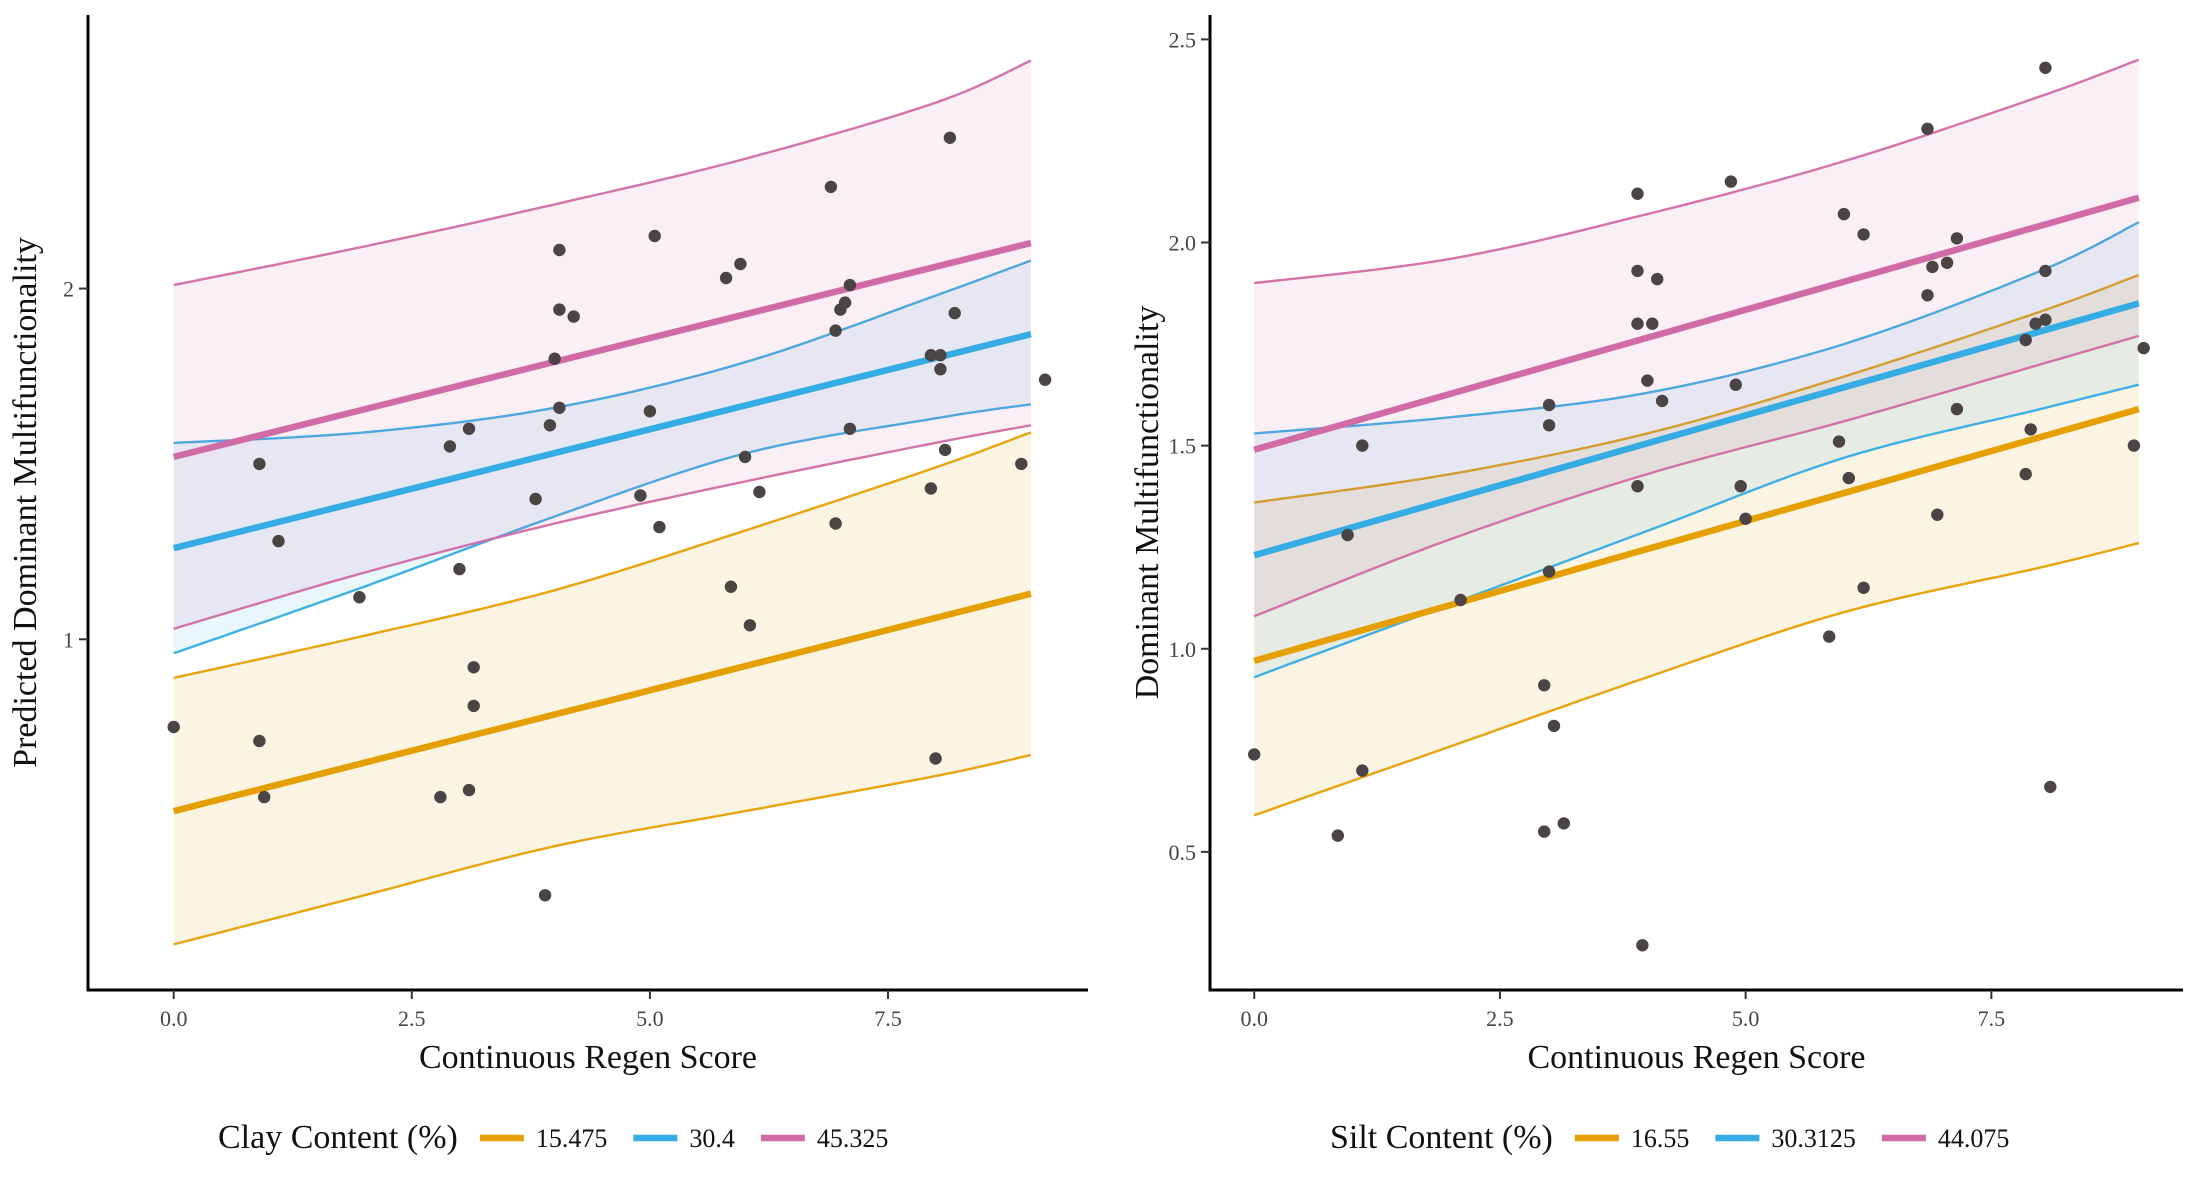 The width and height of the screenshot is (2200, 1200). Describe the element at coordinates (1147, 503) in the screenshot. I see `y-axis-title: Dominant Multifunctionality` at that location.